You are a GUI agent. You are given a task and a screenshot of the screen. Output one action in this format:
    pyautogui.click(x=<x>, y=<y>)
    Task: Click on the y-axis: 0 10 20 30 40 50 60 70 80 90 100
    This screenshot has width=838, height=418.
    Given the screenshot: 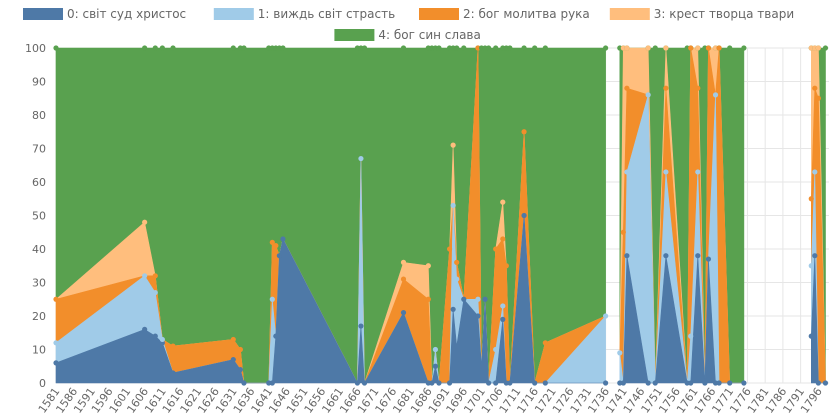 What is the action you would take?
    pyautogui.click(x=35, y=216)
    